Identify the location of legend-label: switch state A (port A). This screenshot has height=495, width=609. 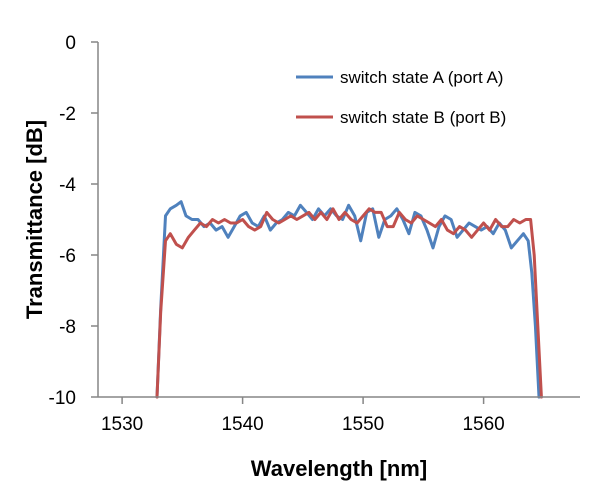
(421, 77).